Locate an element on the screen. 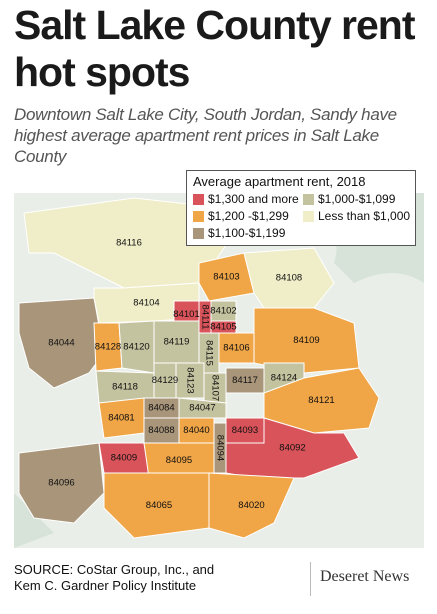  zip-label-84065: 84065 is located at coordinates (159, 505).